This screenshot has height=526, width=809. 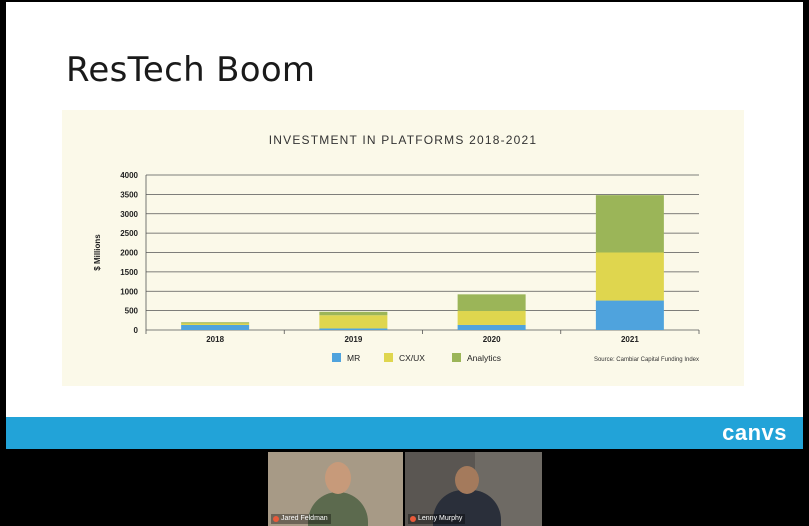 I want to click on slide-title: ResTech Boom, so click(x=191, y=70).